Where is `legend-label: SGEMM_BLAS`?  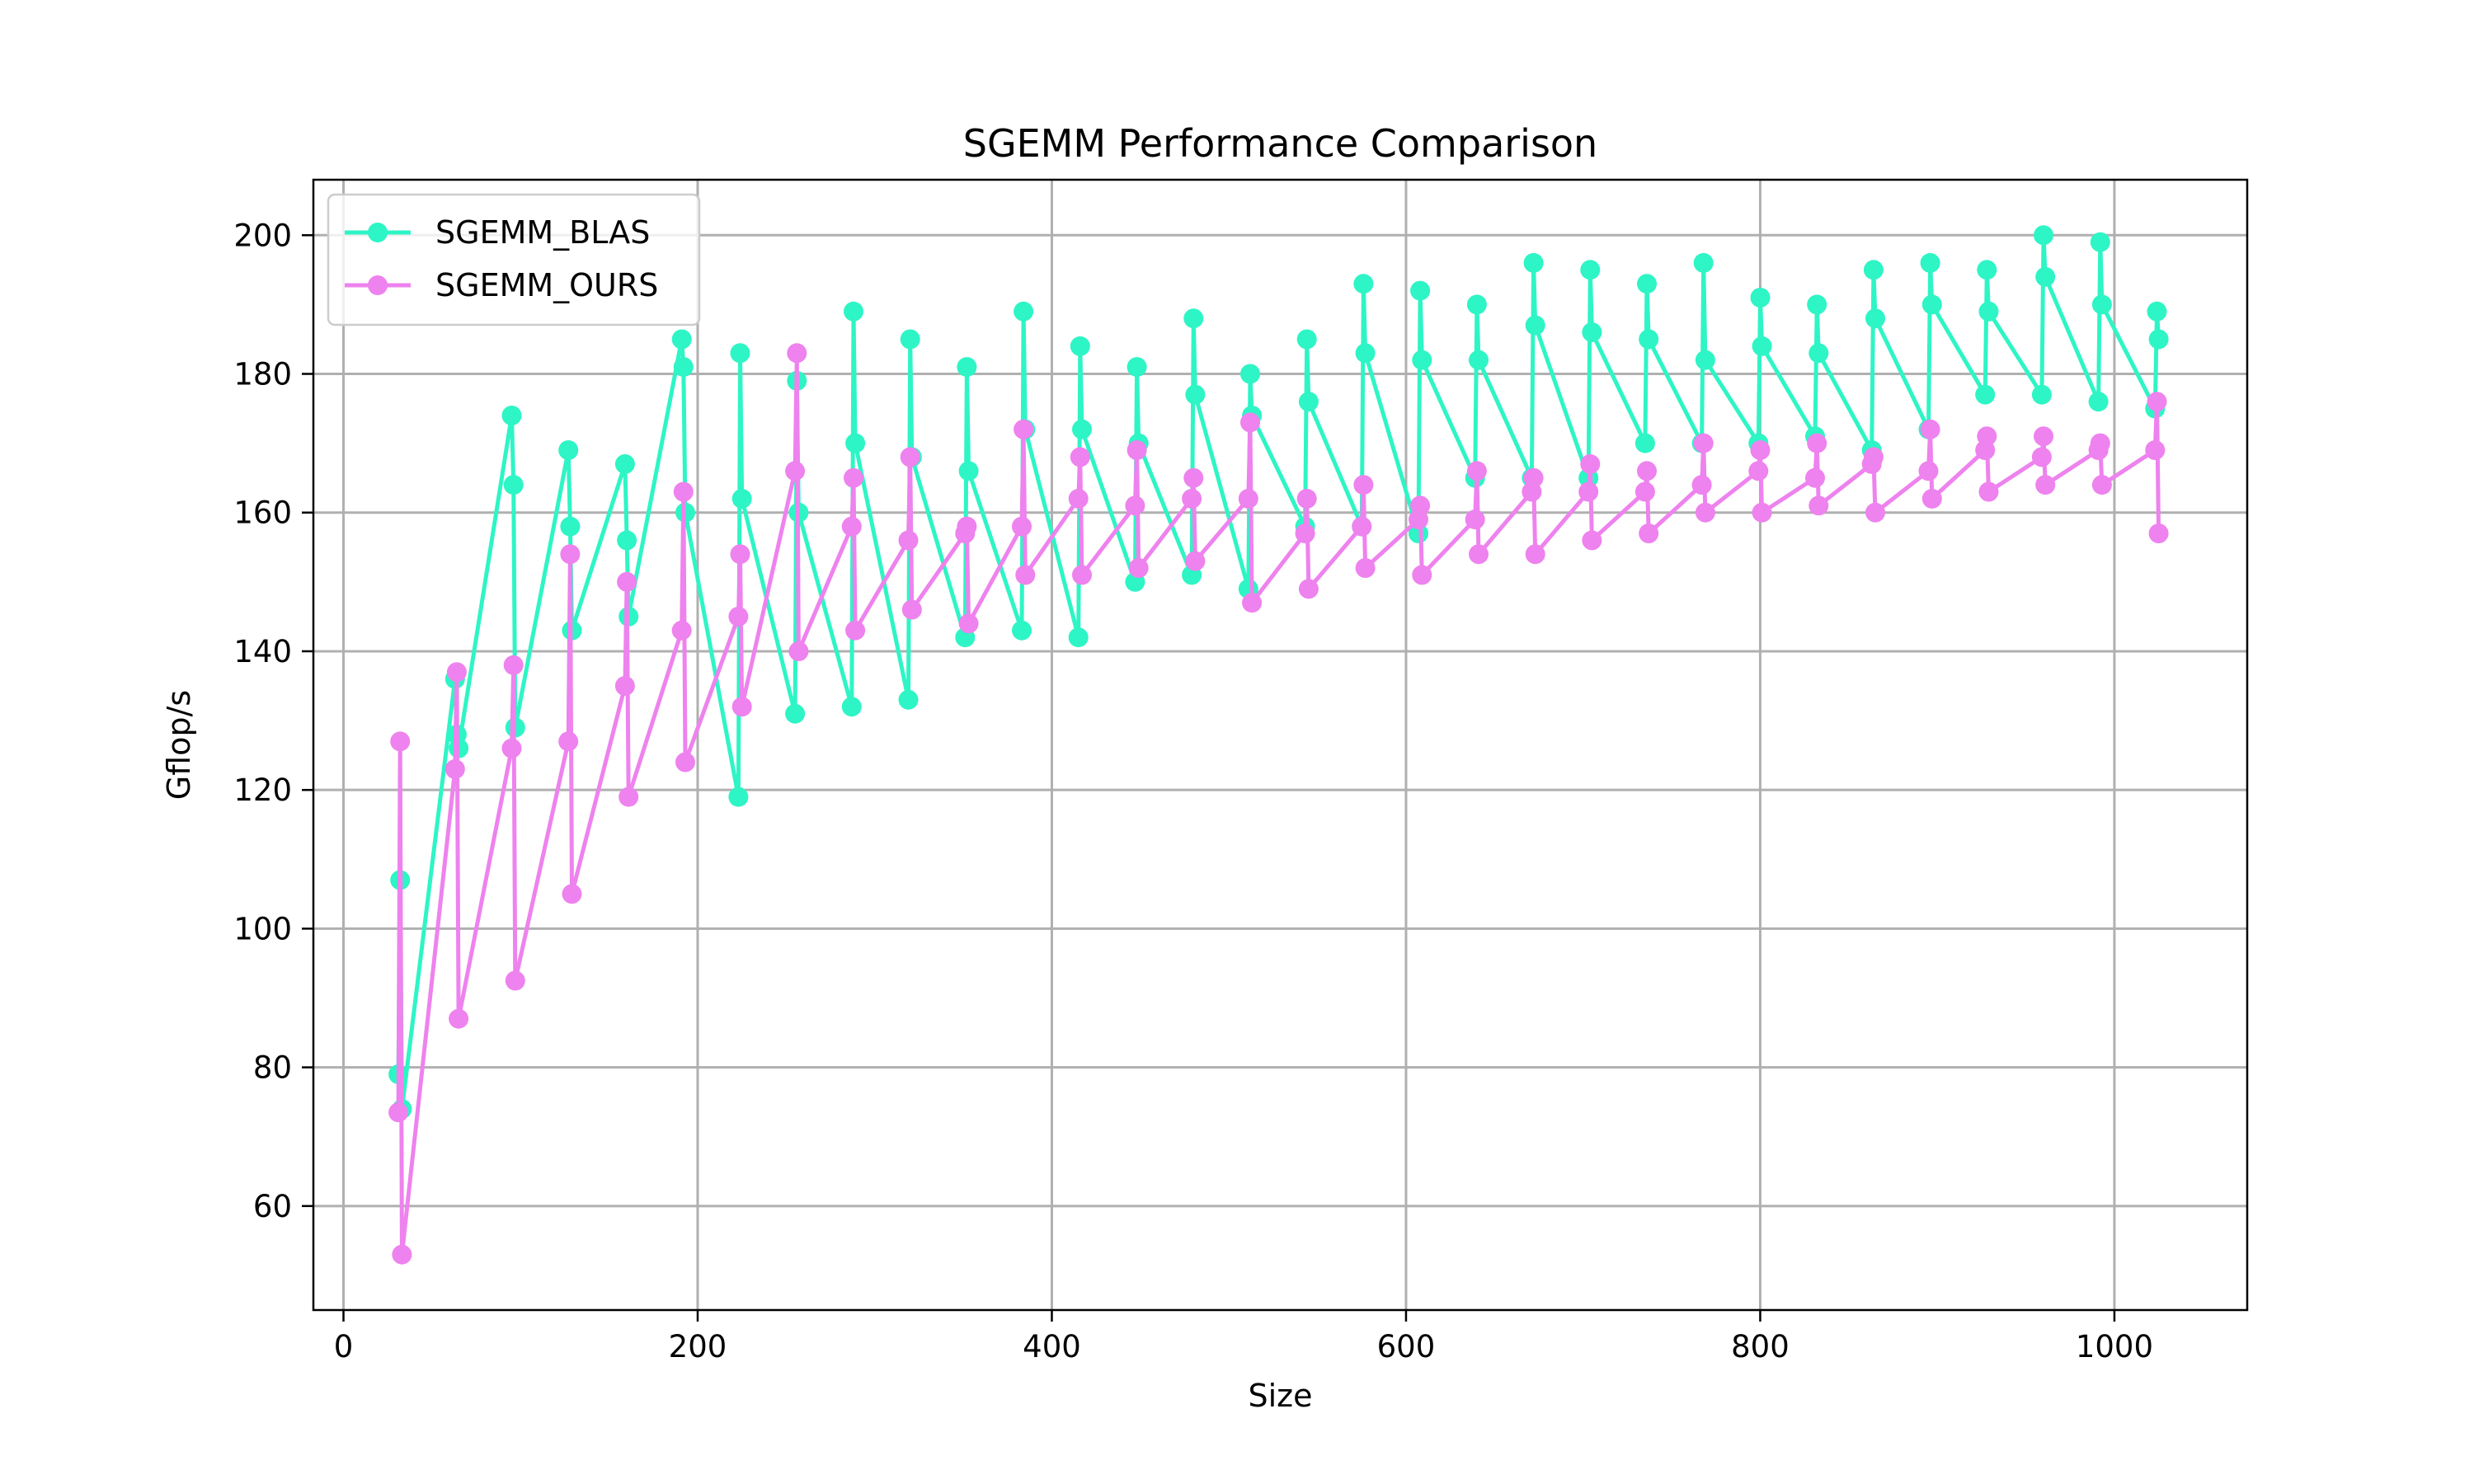
legend-label: SGEMM_BLAS is located at coordinates (542, 233).